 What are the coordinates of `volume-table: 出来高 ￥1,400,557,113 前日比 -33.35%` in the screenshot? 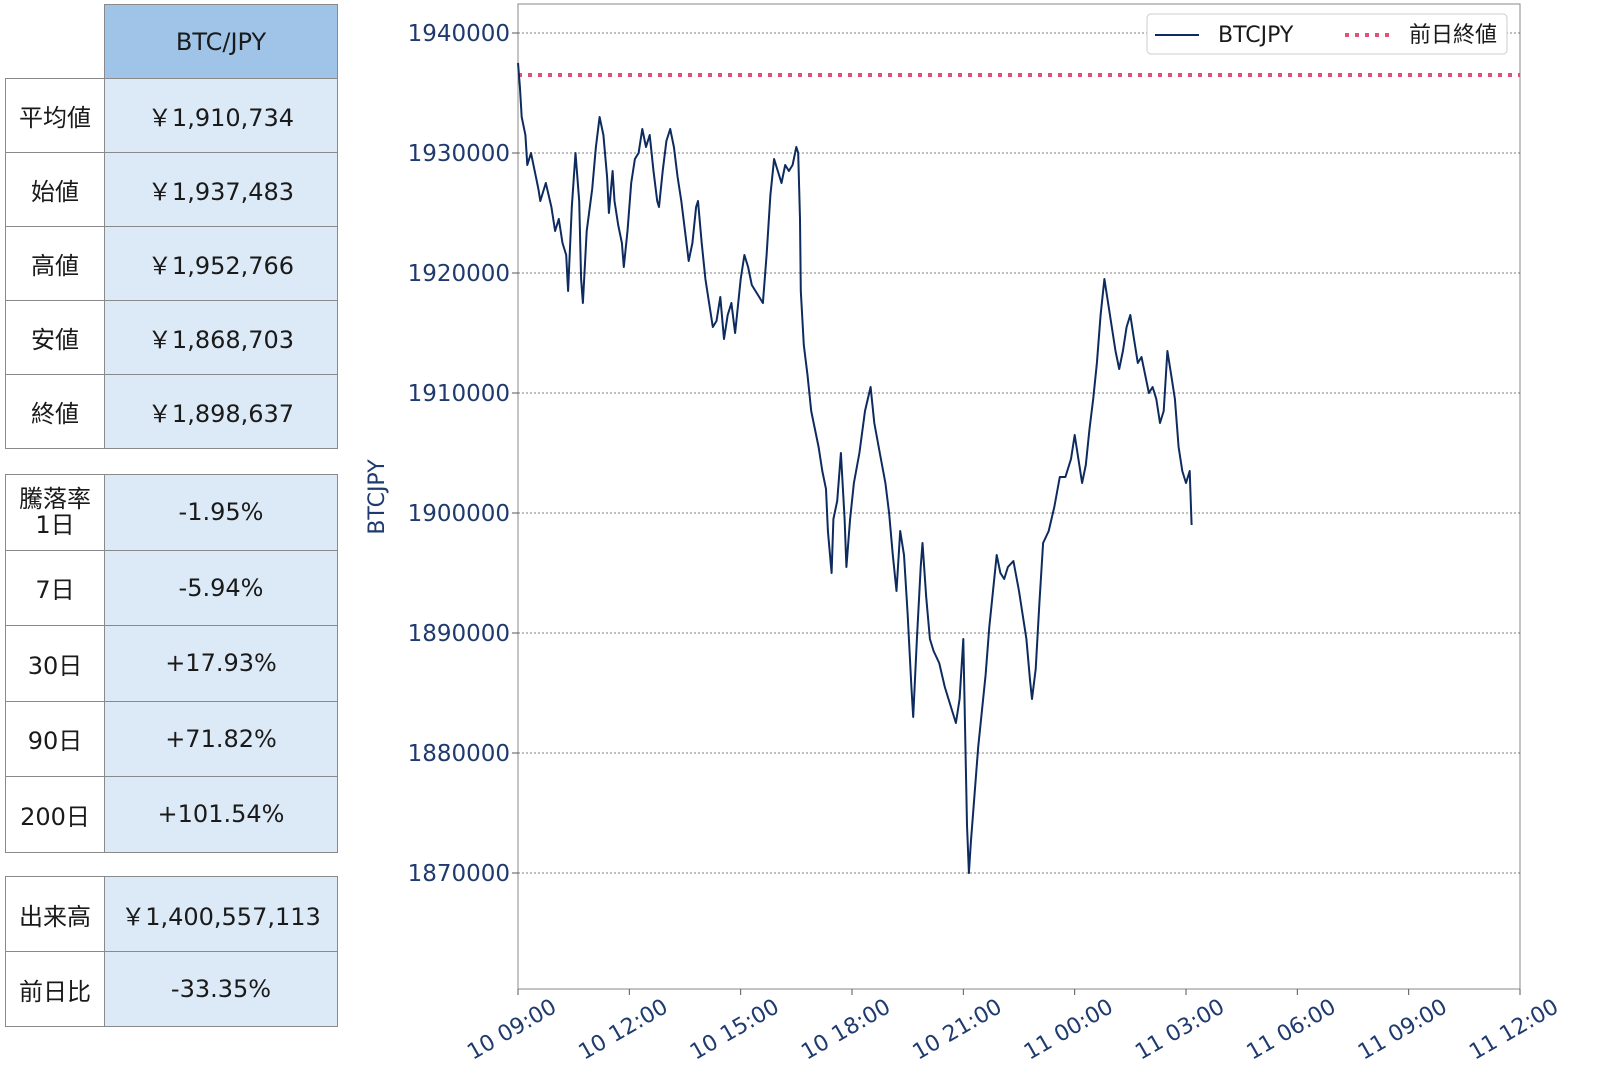 It's located at (171, 951).